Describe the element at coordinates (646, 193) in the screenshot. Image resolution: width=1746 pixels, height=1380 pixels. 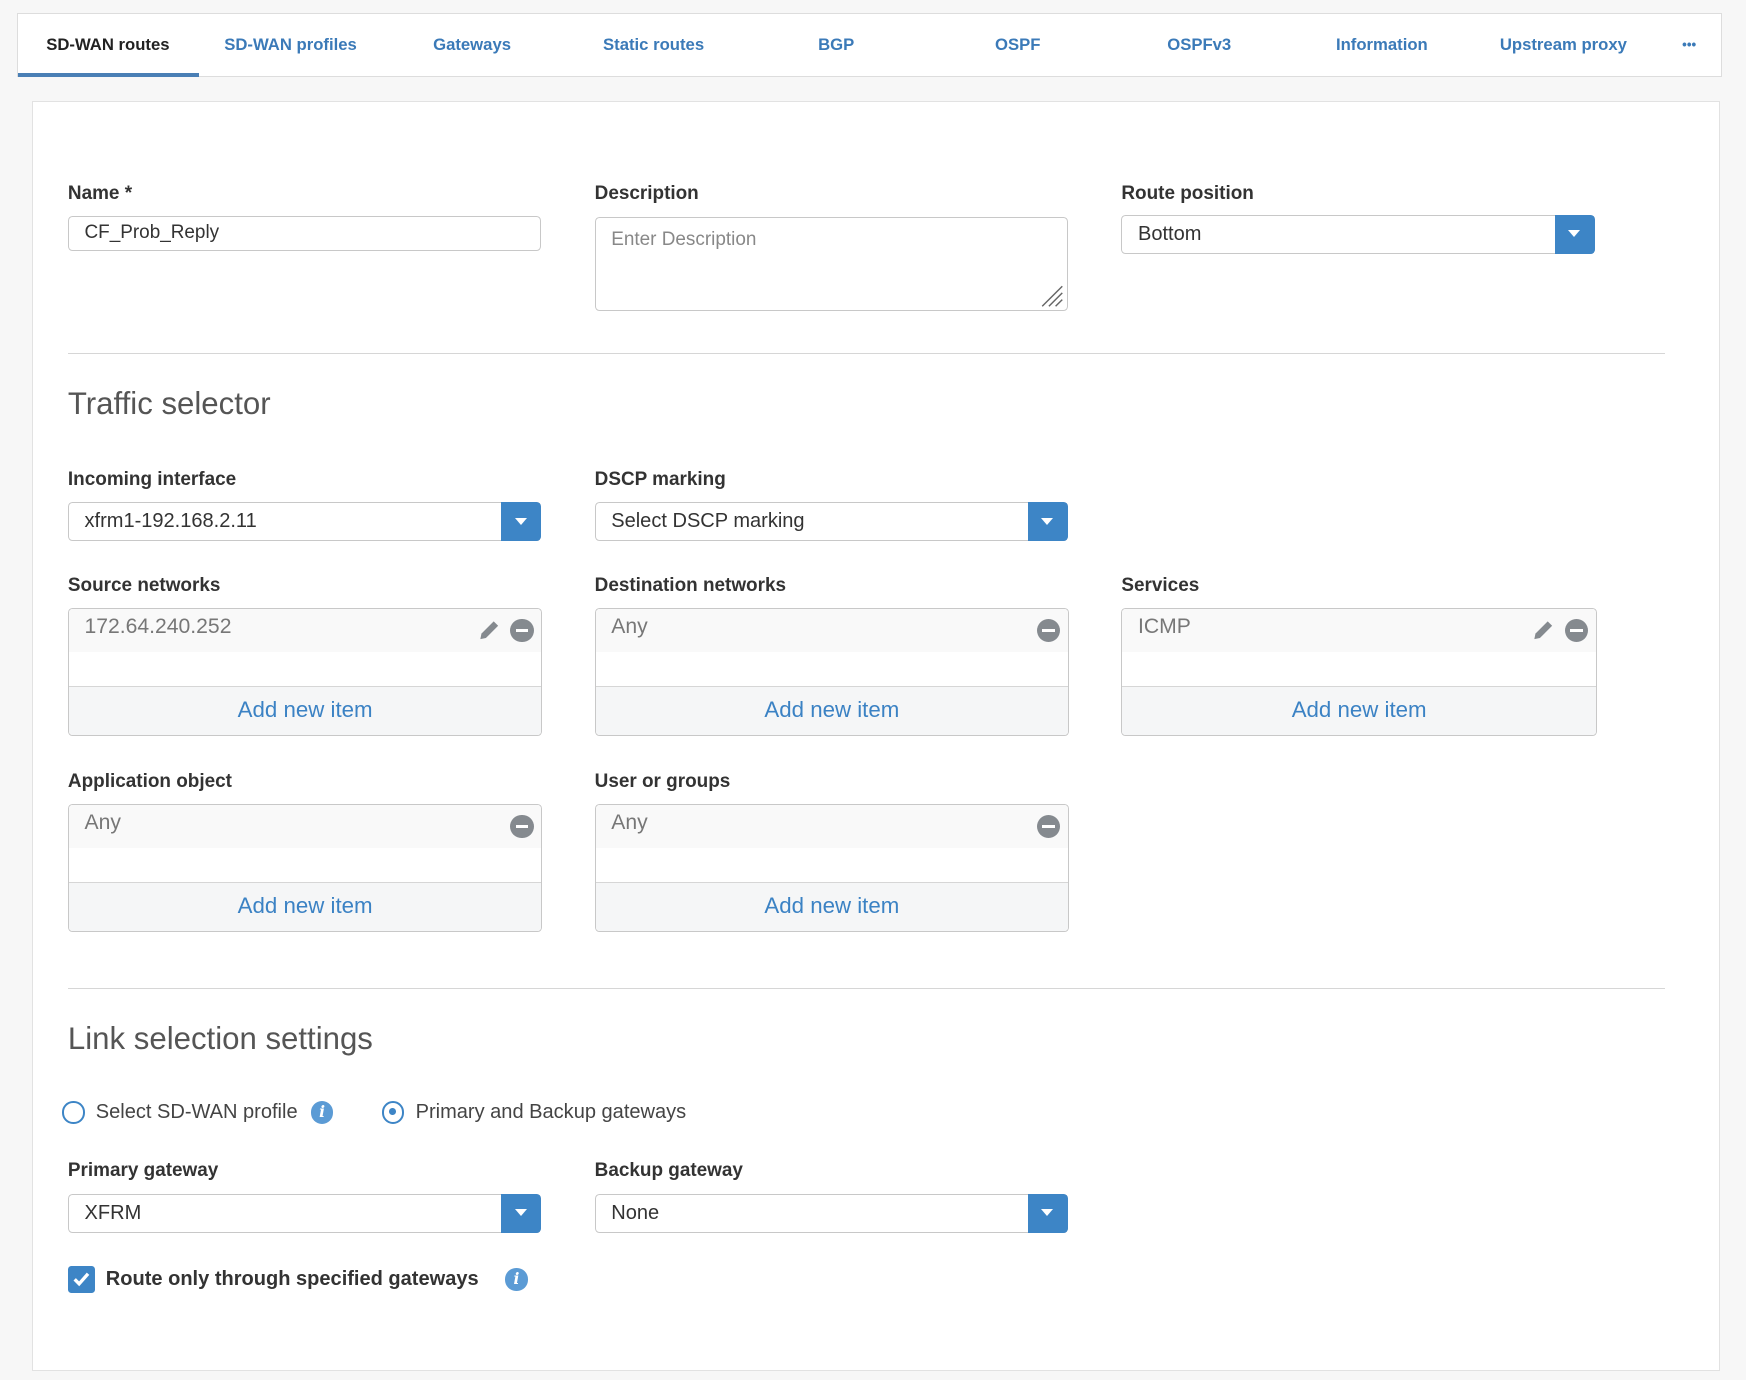
I see `description-label: Description` at that location.